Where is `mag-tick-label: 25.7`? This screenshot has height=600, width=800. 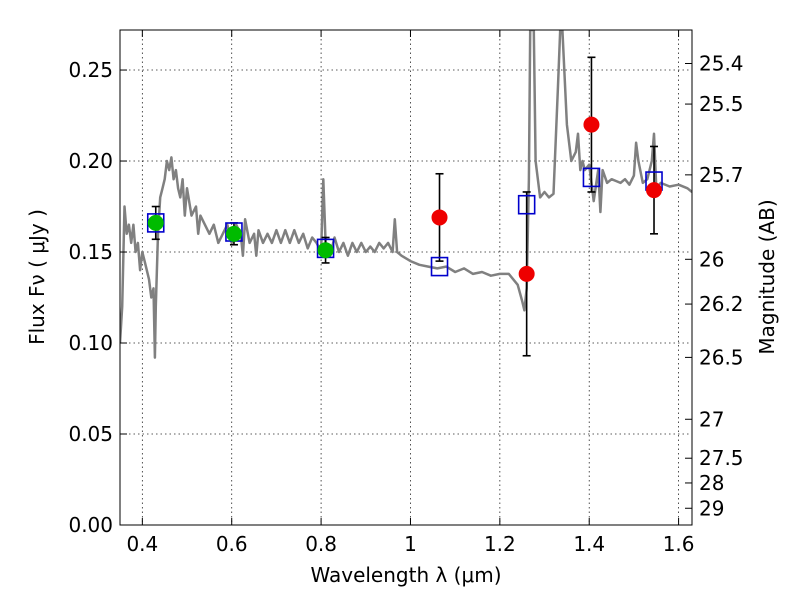
mag-tick-label: 25.7 is located at coordinates (721, 175).